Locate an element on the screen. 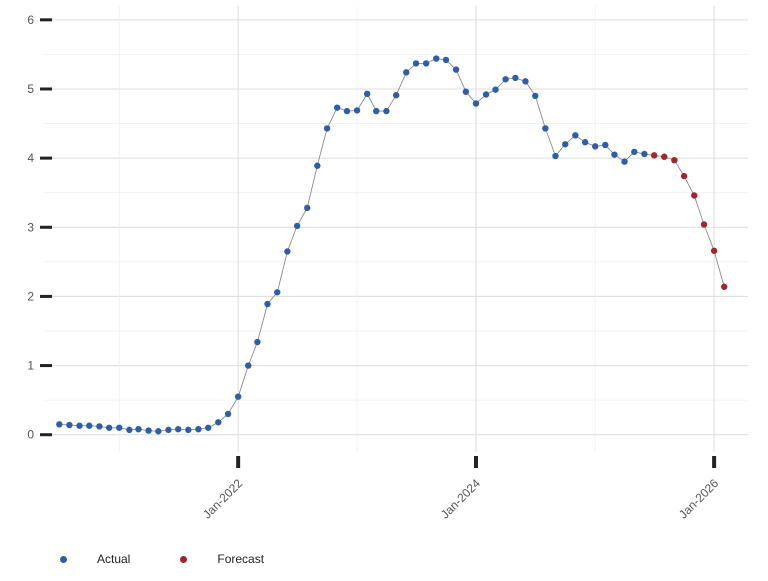 The image size is (768, 581). x-tick-label: Jan-2022 is located at coordinates (223, 499).